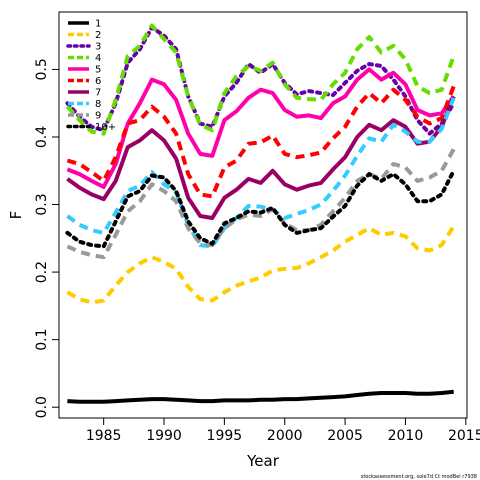  I want to click on x-tick-label-1995: 1995, so click(225, 436).